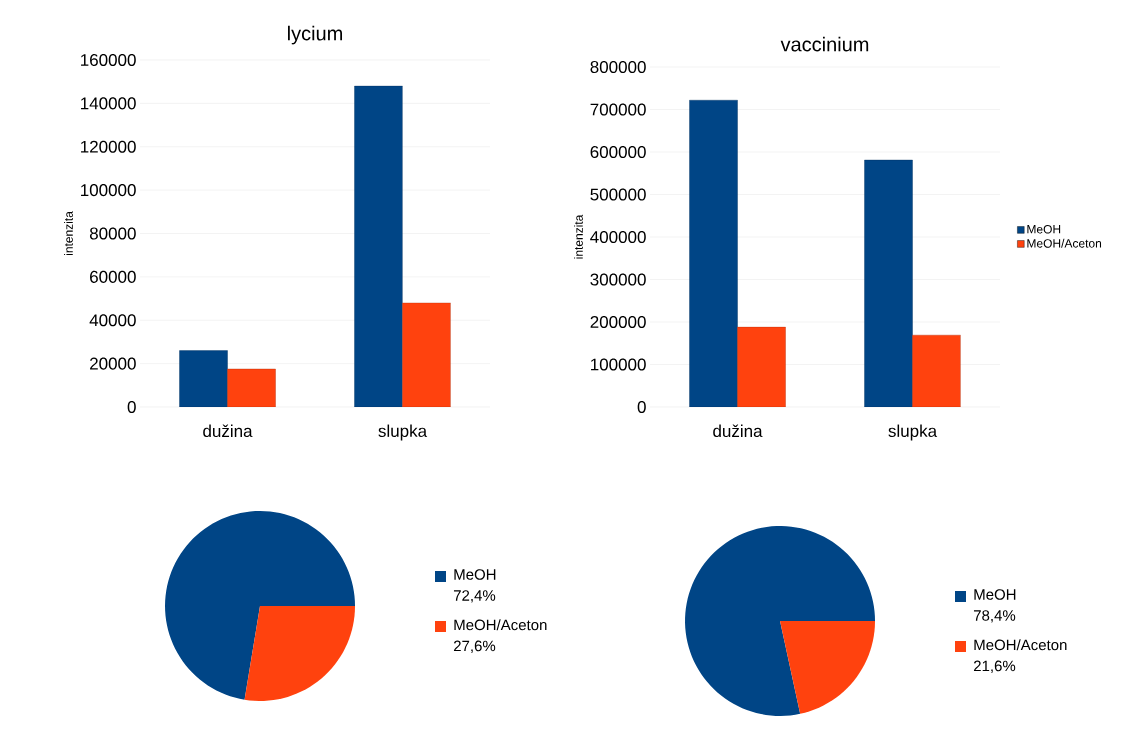  What do you see at coordinates (618, 67) in the screenshot?
I see `y-tick-label: 800000` at bounding box center [618, 67].